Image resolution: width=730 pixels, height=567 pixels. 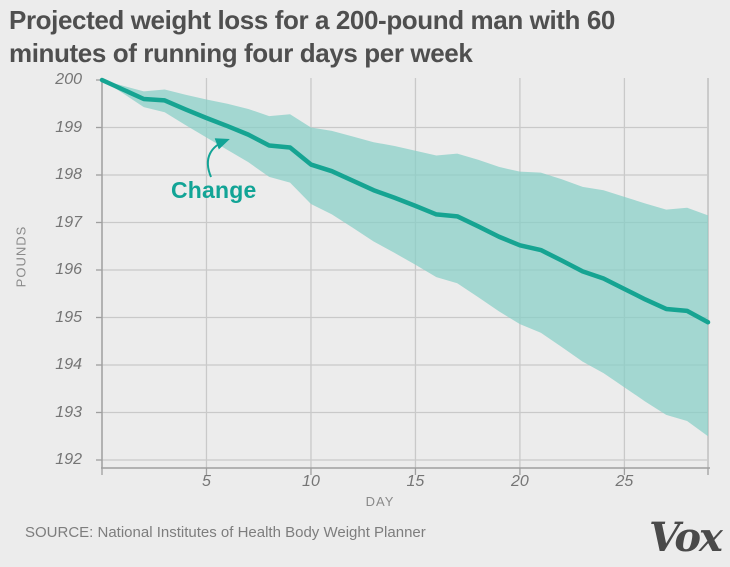 I want to click on x-tick-label-10: 10, so click(x=311, y=481).